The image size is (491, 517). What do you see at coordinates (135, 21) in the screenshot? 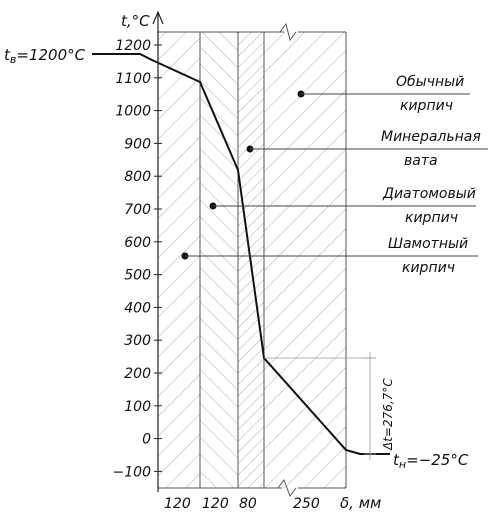
I see `y-axis-title: t,°C` at bounding box center [135, 21].